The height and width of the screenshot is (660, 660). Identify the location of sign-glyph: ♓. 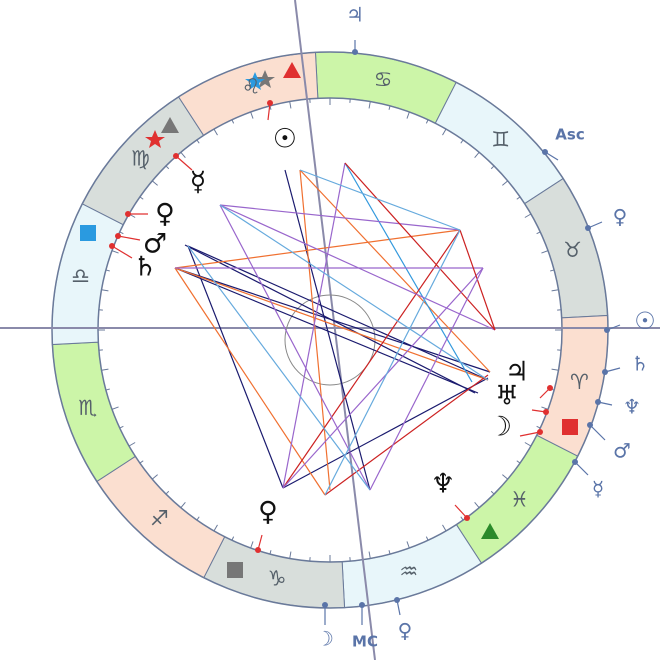
(519, 500).